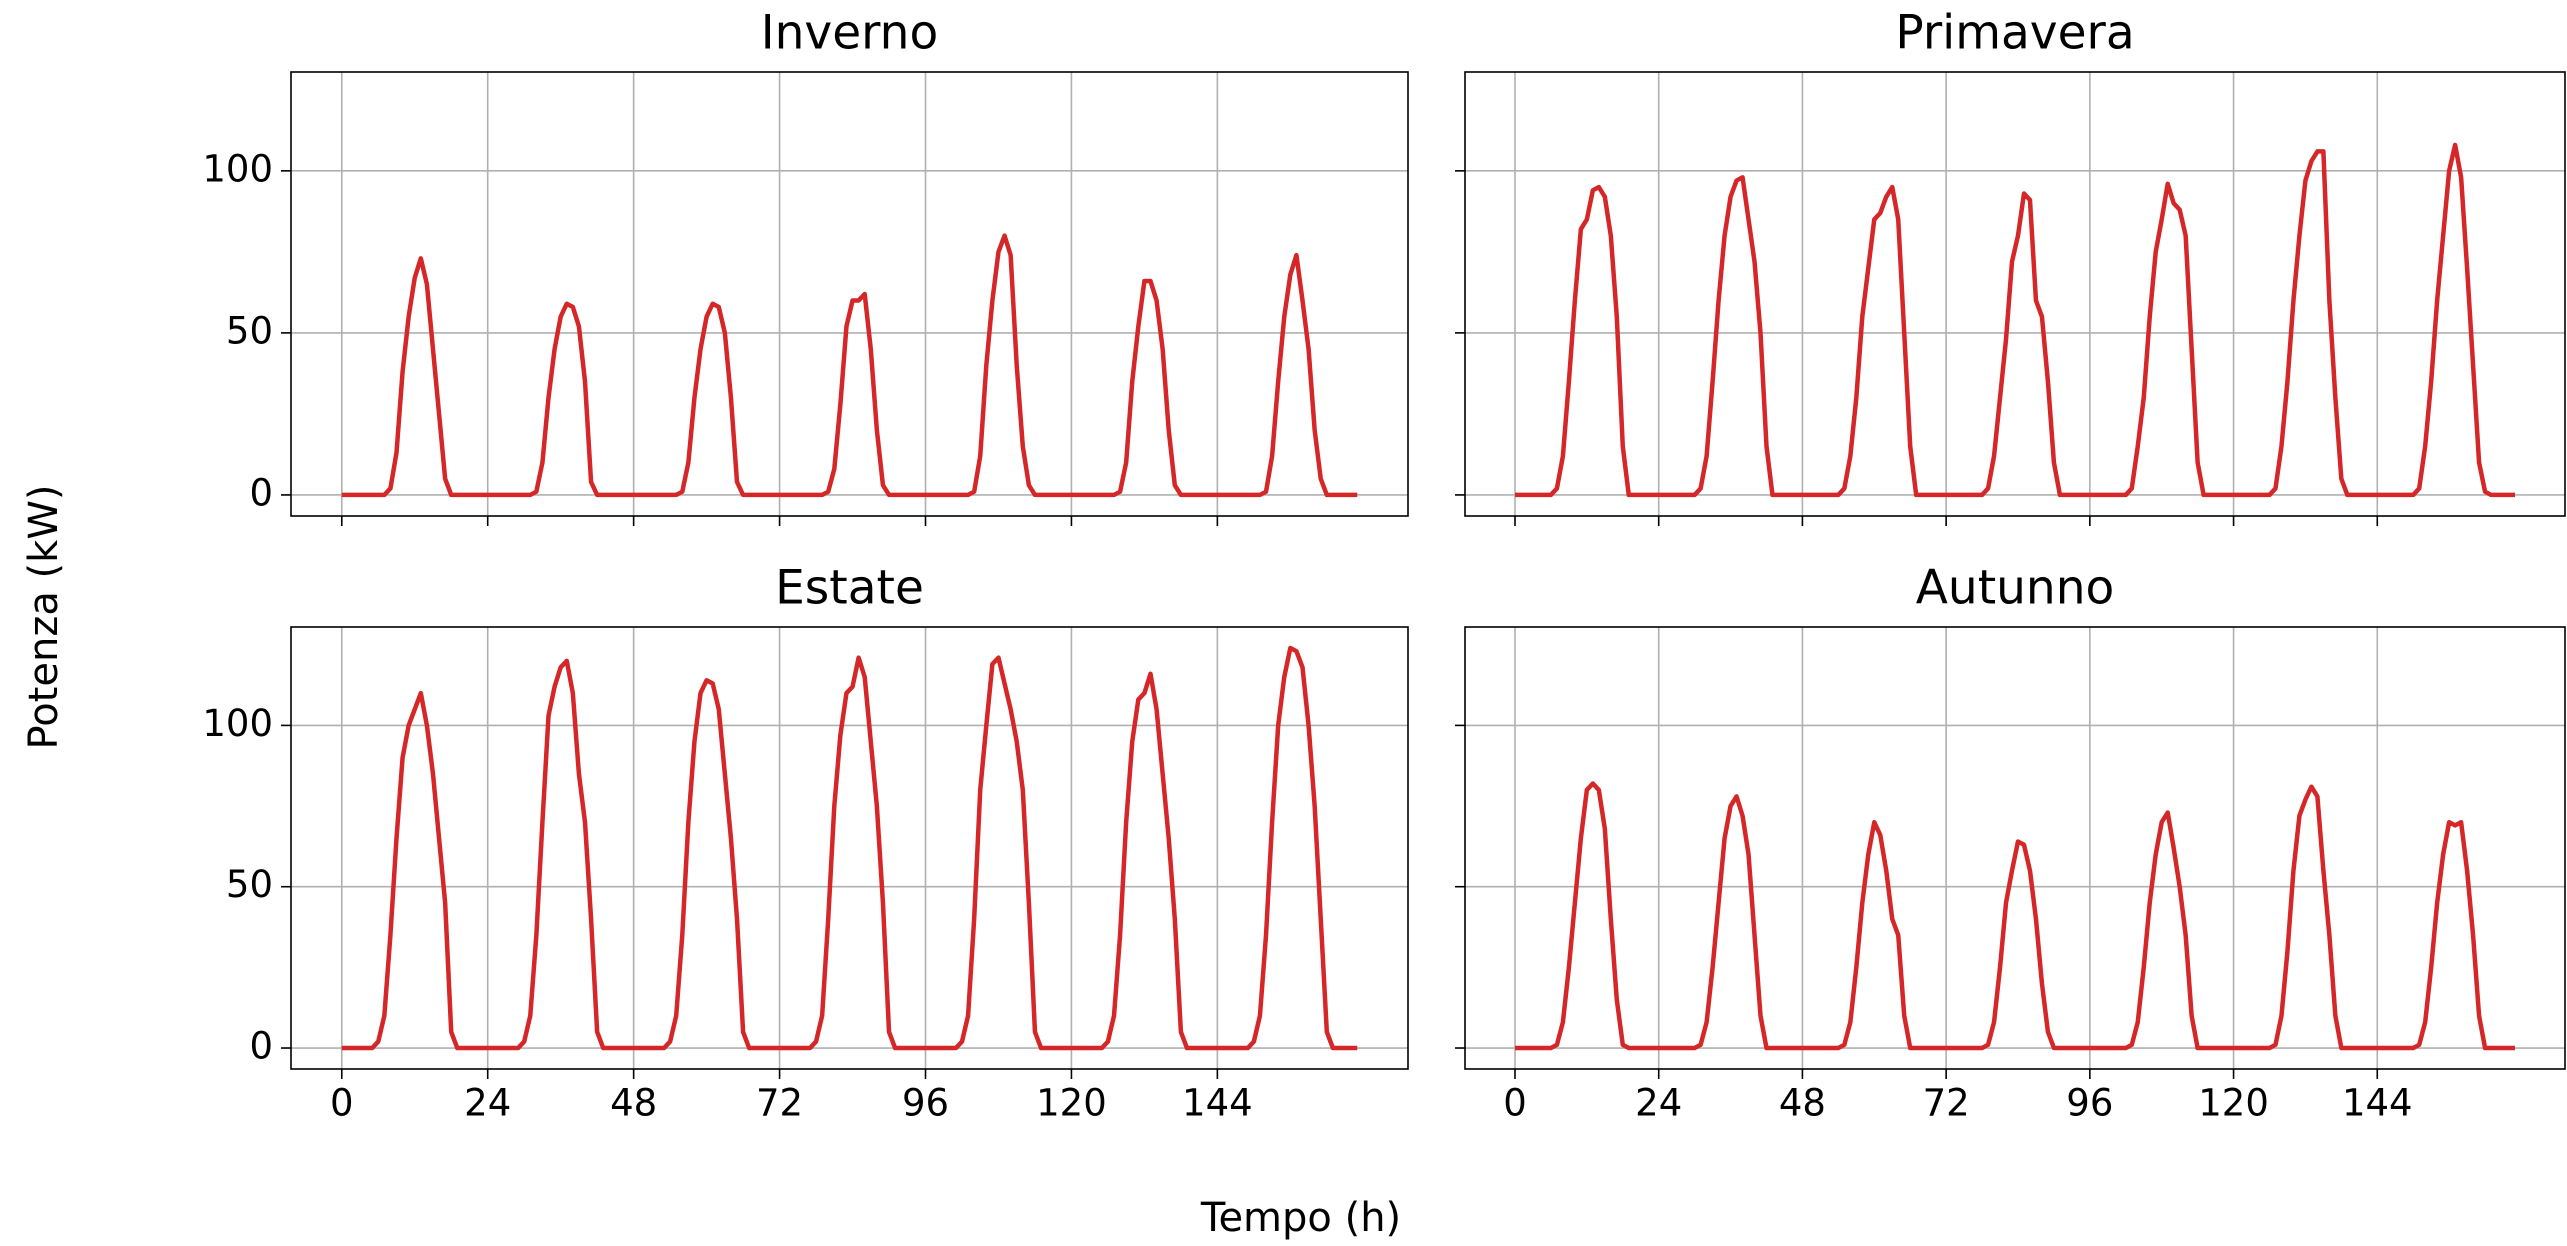 The width and height of the screenshot is (2567, 1246). Describe the element at coordinates (2015, 588) in the screenshot. I see `panel-title: Autunno` at that location.